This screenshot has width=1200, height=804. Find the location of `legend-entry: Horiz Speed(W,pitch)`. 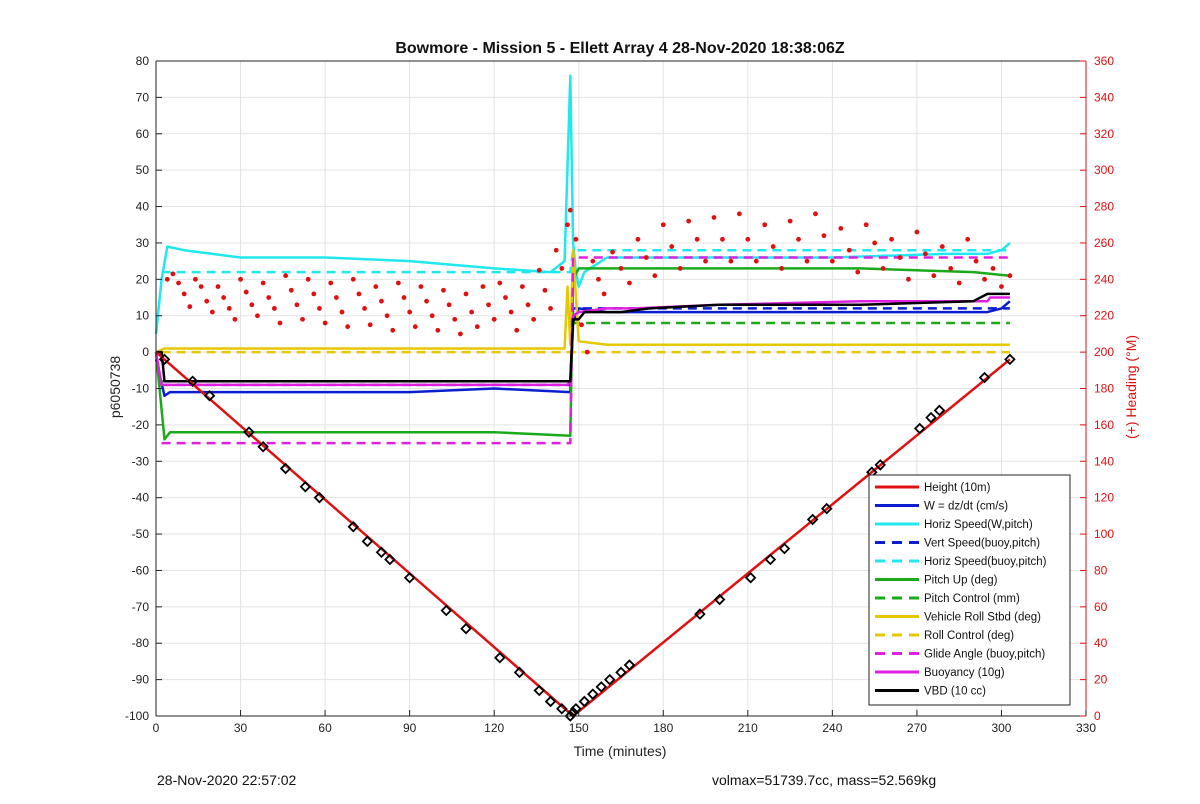

legend-entry: Horiz Speed(W,pitch) is located at coordinates (978, 525).